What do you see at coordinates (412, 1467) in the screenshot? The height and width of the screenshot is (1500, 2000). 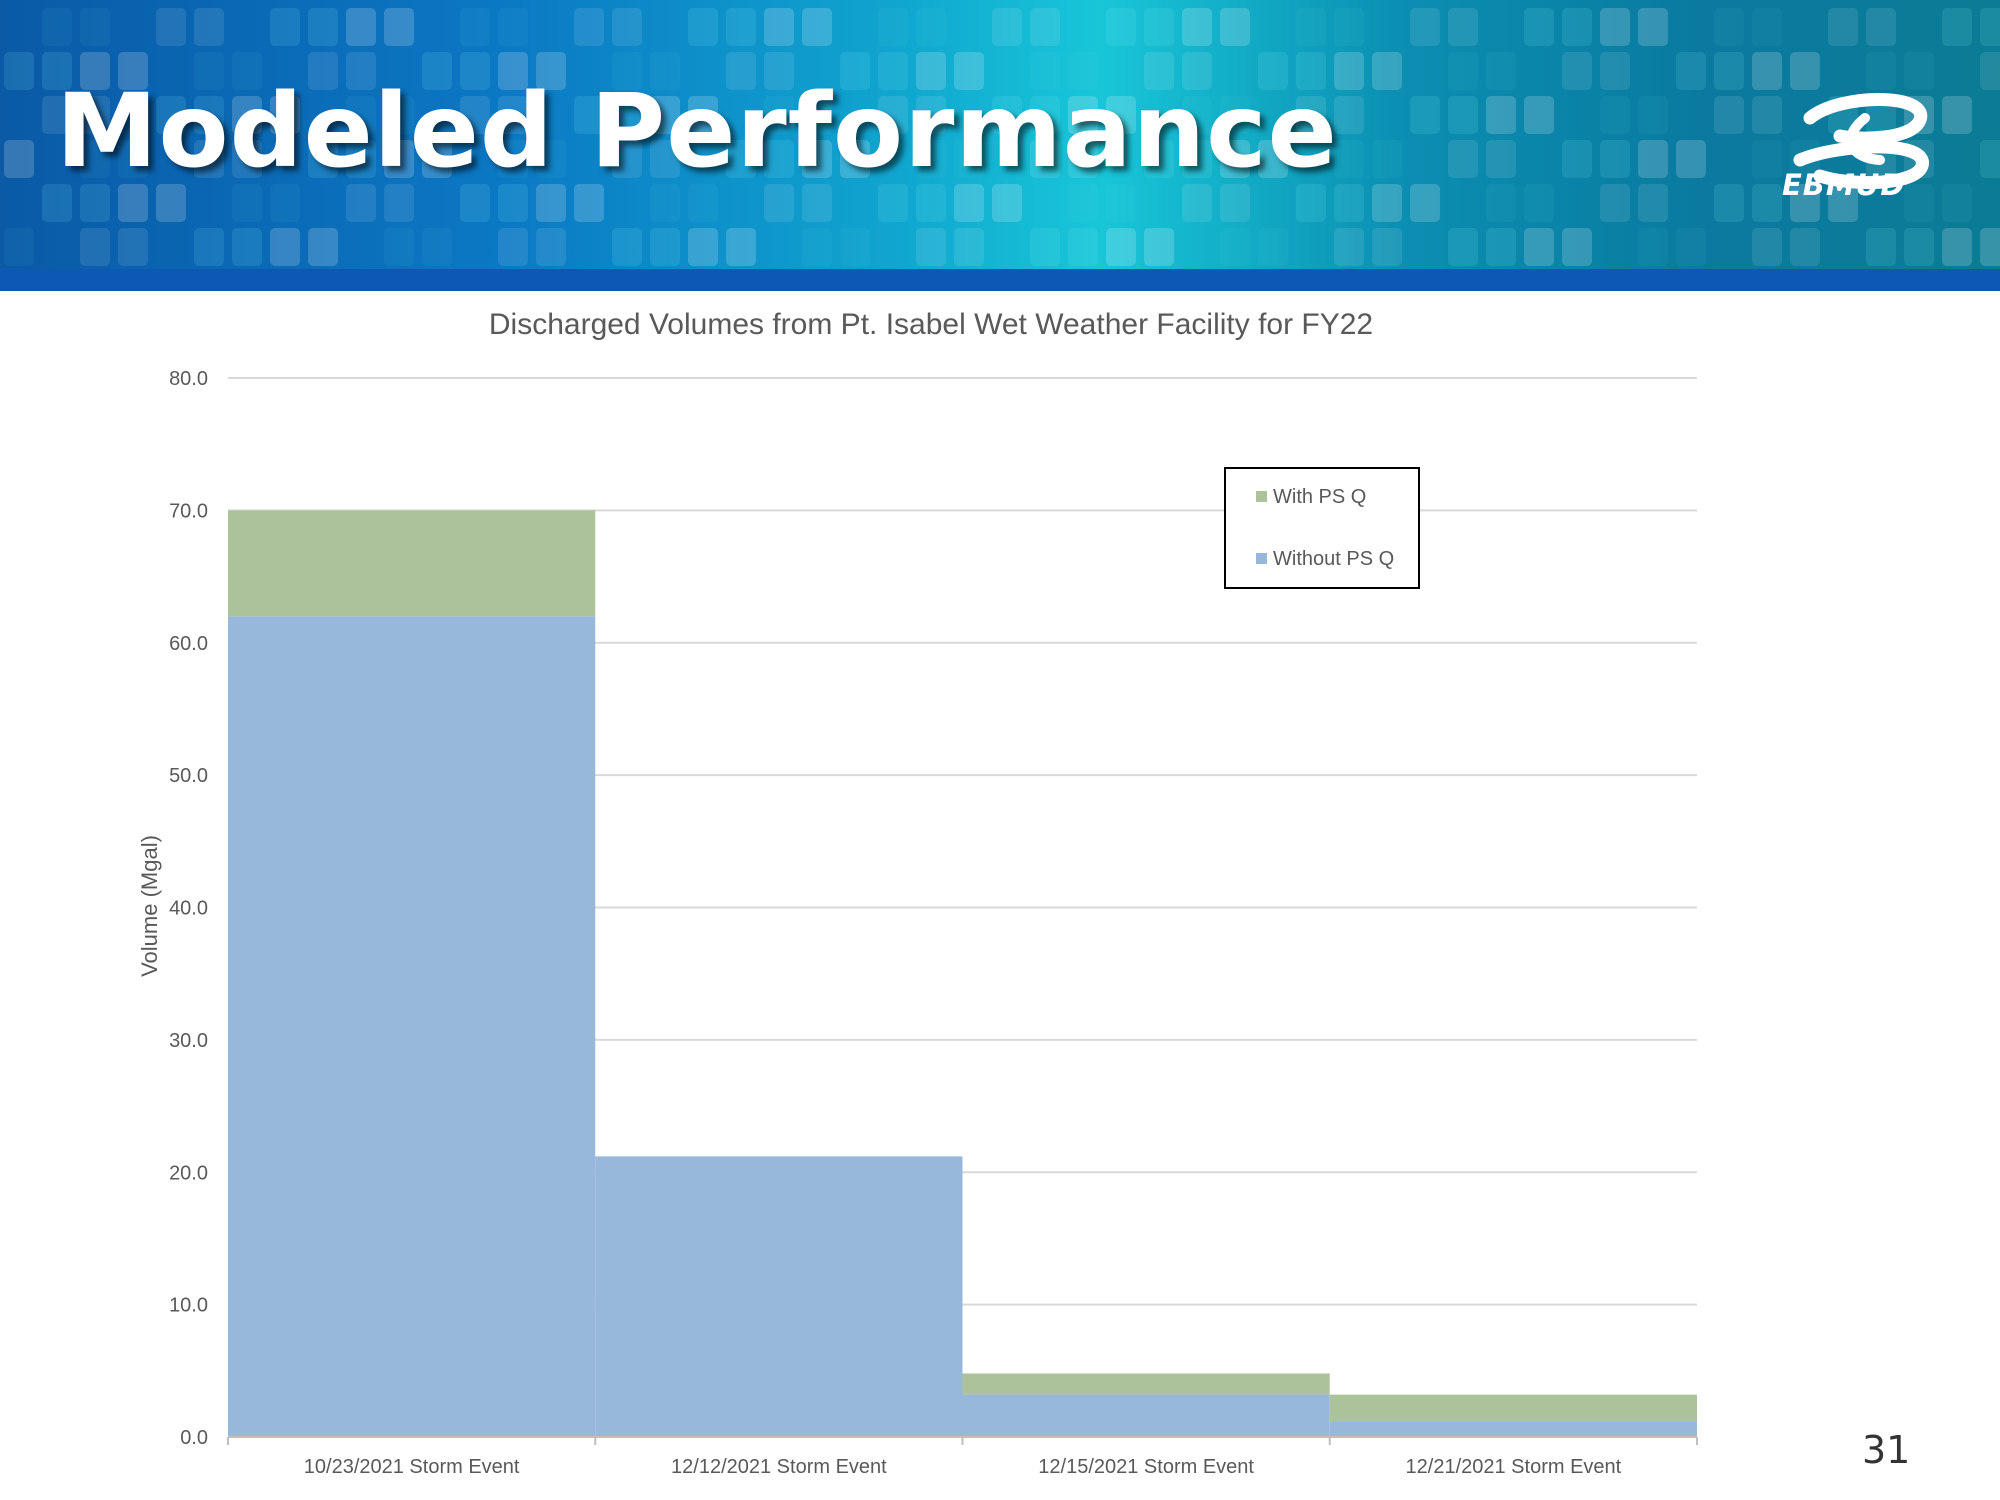 I see `x-tick-label: 10/23/2021 Storm Event` at bounding box center [412, 1467].